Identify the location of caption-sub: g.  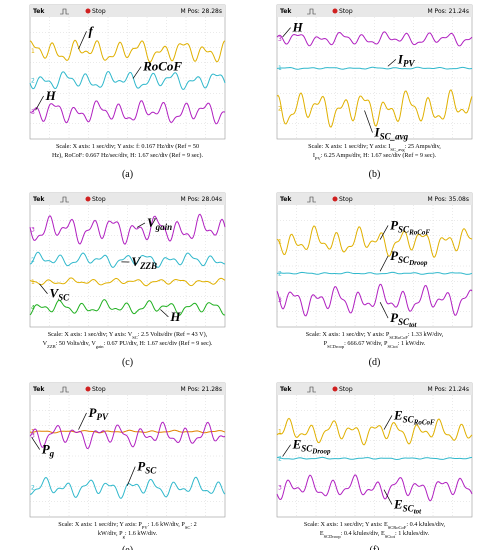
(124, 536).